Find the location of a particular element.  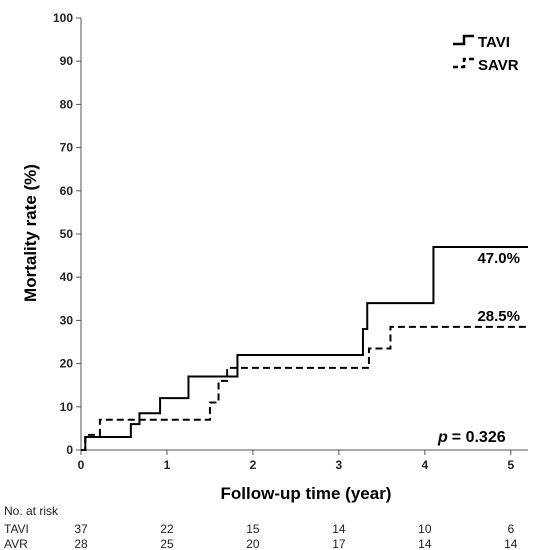

risk-value: 20 is located at coordinates (253, 543).